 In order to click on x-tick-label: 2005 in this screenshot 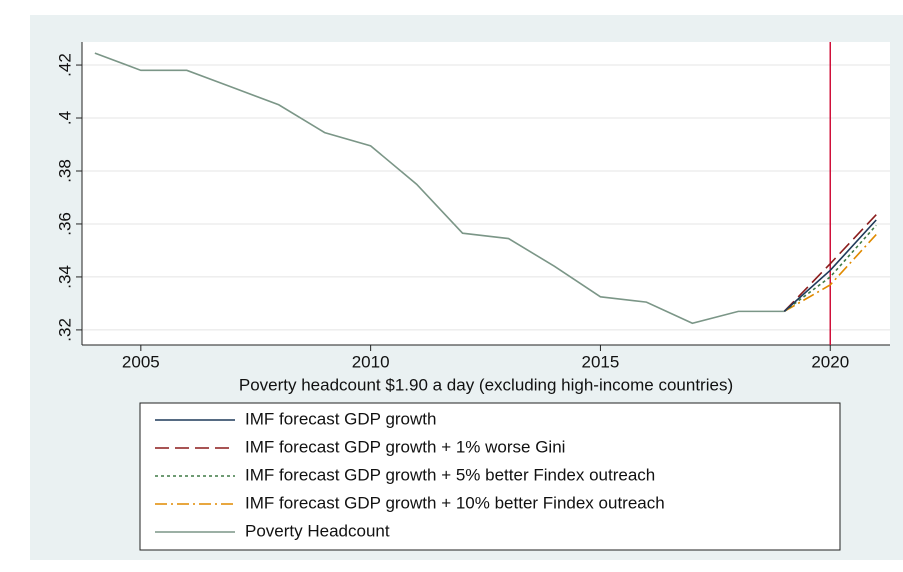, I will do `click(141, 361)`.